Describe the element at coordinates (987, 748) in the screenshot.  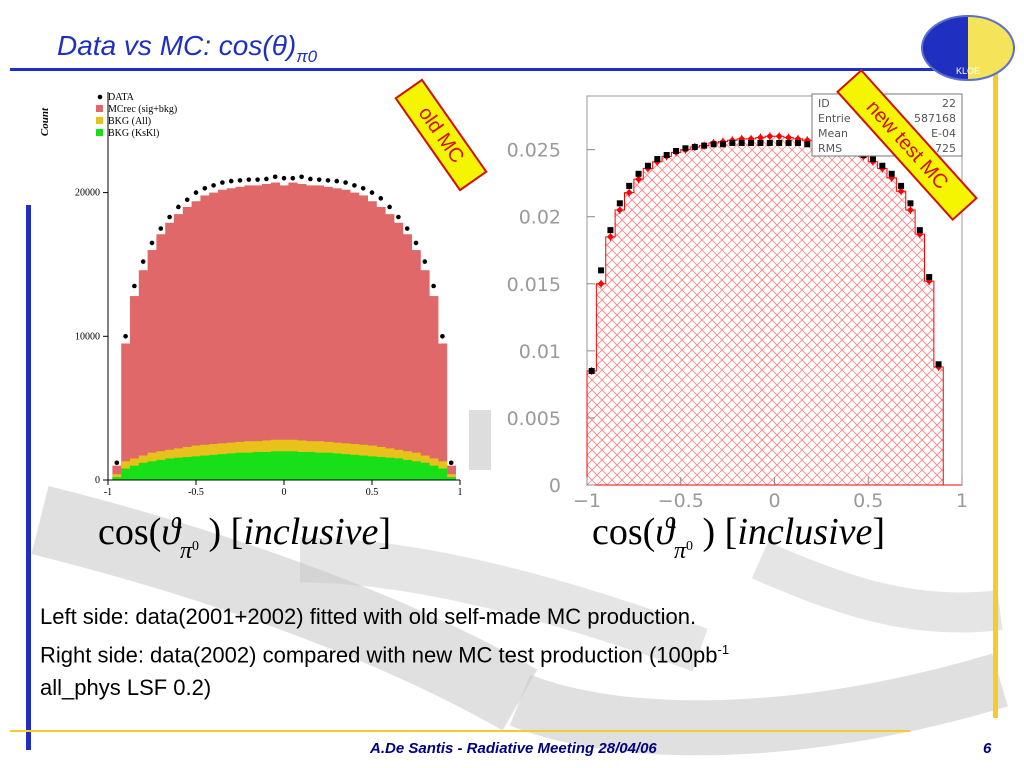
I see `page-number: 6` at that location.